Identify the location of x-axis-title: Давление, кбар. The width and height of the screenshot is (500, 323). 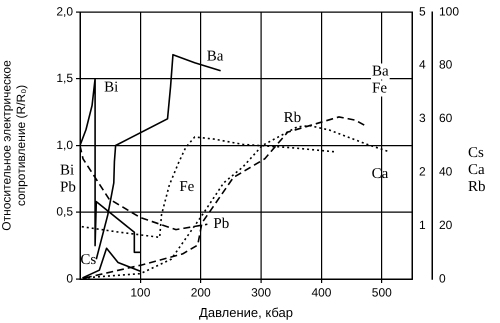
(246, 312).